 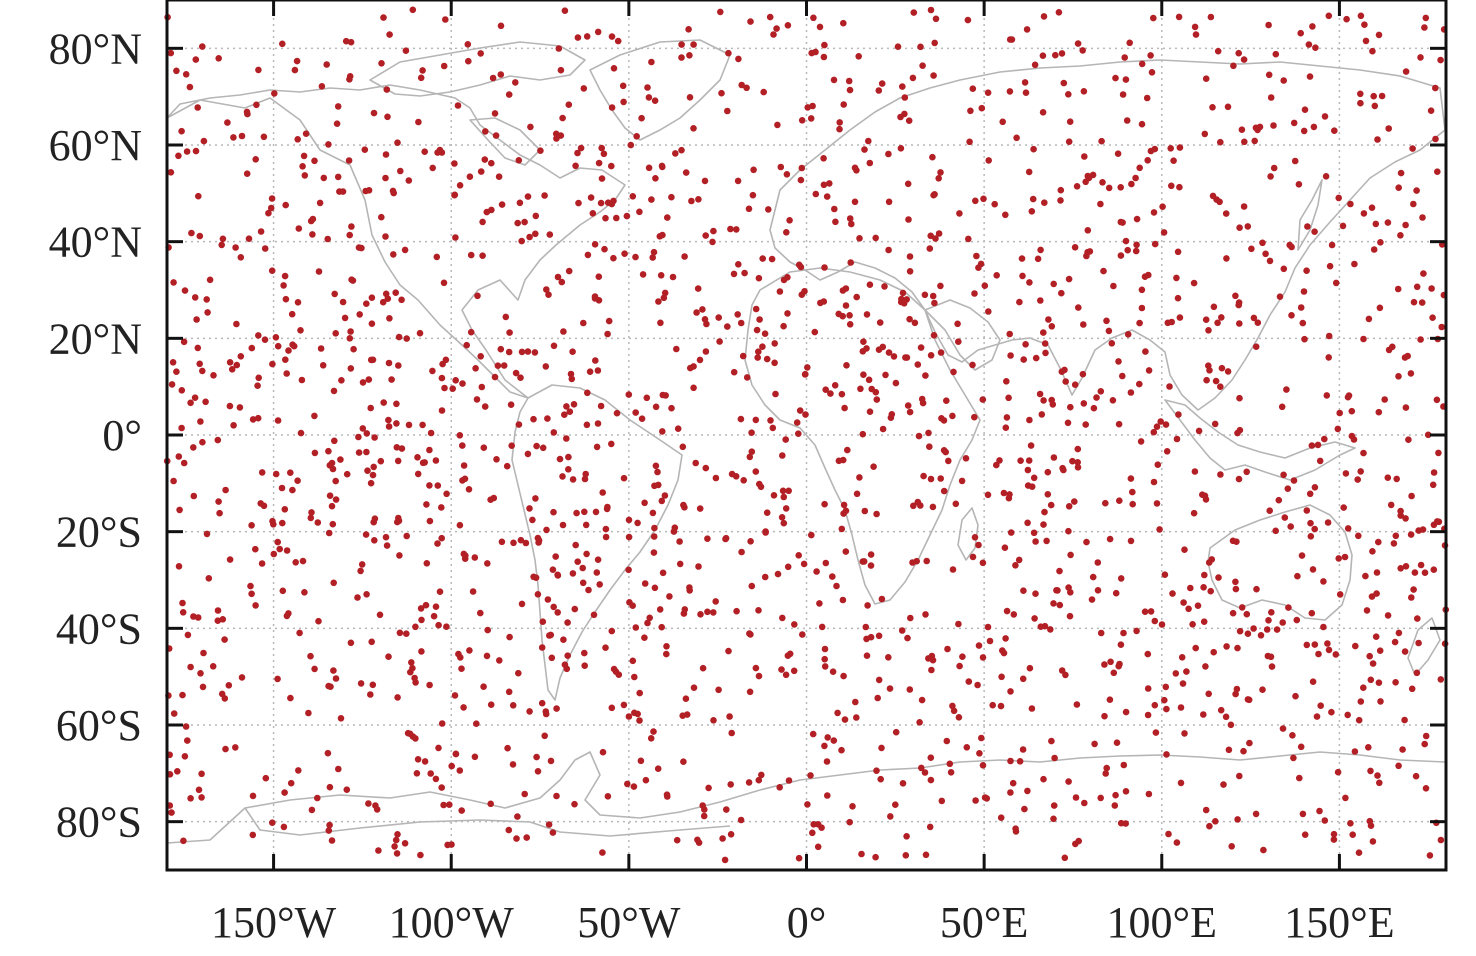 I want to click on coastline-greenland, so click(x=660, y=90).